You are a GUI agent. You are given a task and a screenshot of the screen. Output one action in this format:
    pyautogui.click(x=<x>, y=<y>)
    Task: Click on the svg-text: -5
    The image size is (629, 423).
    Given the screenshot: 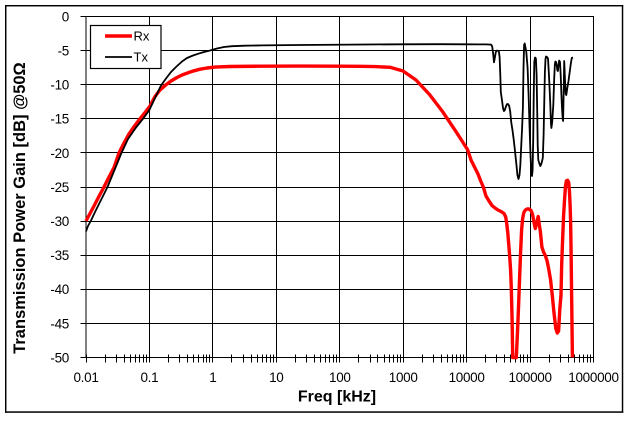 What is the action you would take?
    pyautogui.click(x=63, y=51)
    